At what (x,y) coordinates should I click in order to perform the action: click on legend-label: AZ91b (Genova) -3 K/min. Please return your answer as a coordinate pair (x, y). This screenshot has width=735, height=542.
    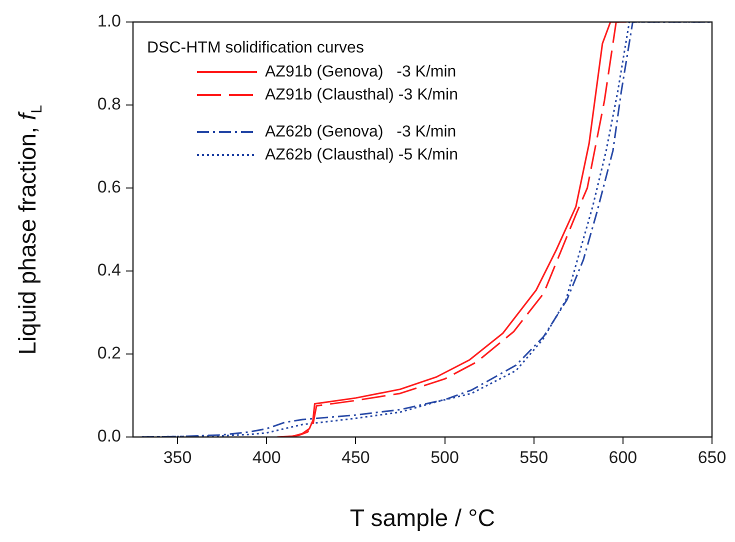
    Looking at the image, I should click on (360, 71).